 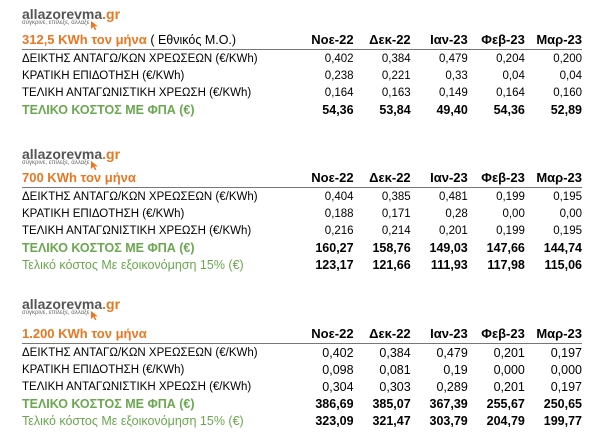 I want to click on savings-value: 115,06, so click(x=563, y=264).